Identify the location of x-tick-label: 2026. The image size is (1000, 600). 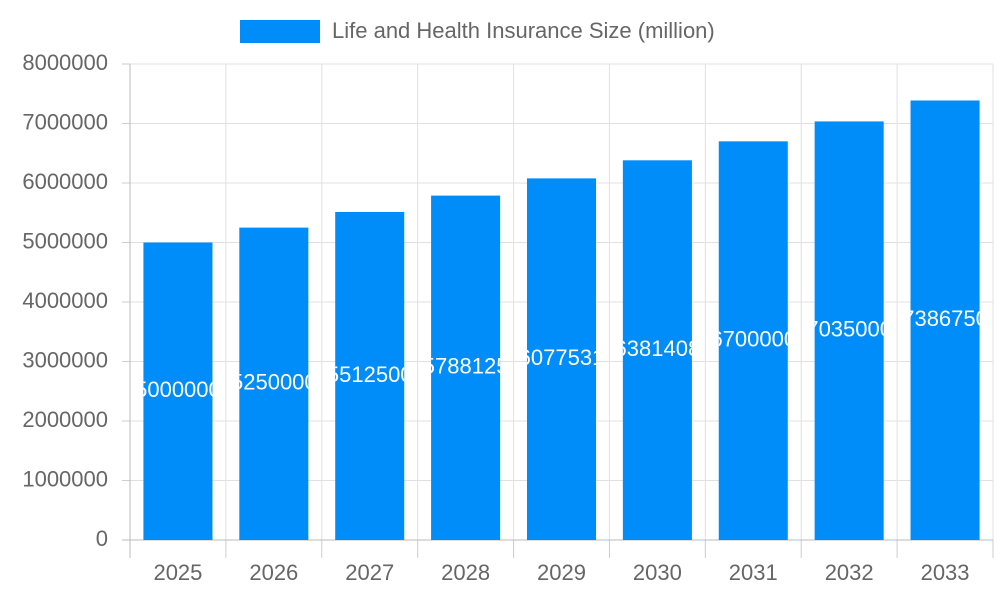
(273, 572).